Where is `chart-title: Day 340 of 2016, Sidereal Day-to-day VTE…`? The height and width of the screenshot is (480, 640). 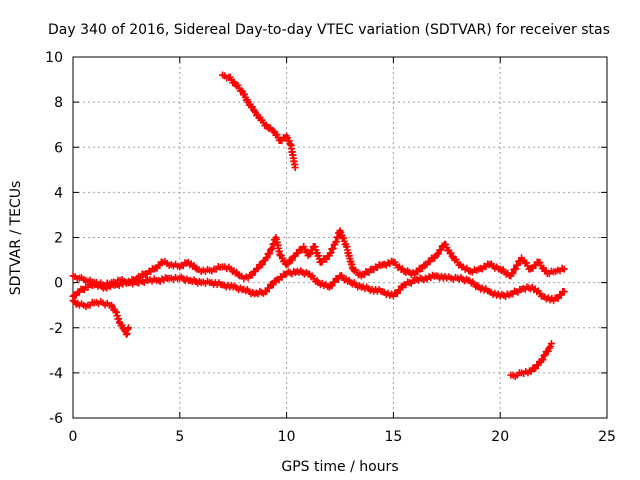
chart-title: Day 340 of 2016, Sidereal Day-to-day VTE… is located at coordinates (329, 30).